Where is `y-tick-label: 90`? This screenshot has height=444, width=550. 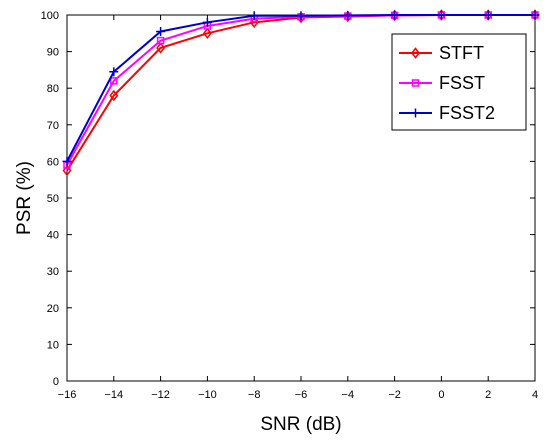
y-tick-label: 90 is located at coordinates (53, 53).